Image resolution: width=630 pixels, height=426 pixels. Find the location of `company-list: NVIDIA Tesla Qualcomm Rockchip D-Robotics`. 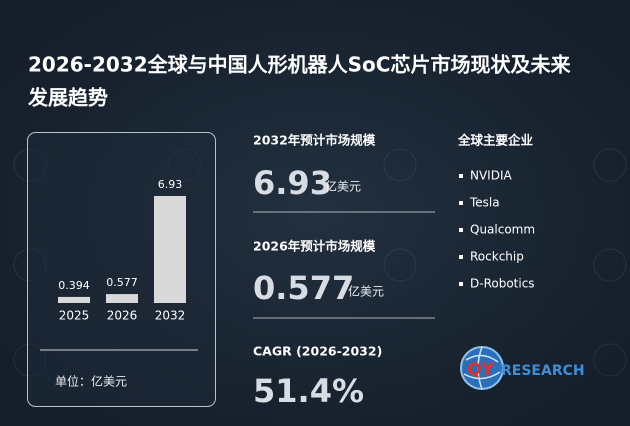

company-list: NVIDIA Tesla Qualcomm Rockchip D-Robotics is located at coordinates (497, 230).